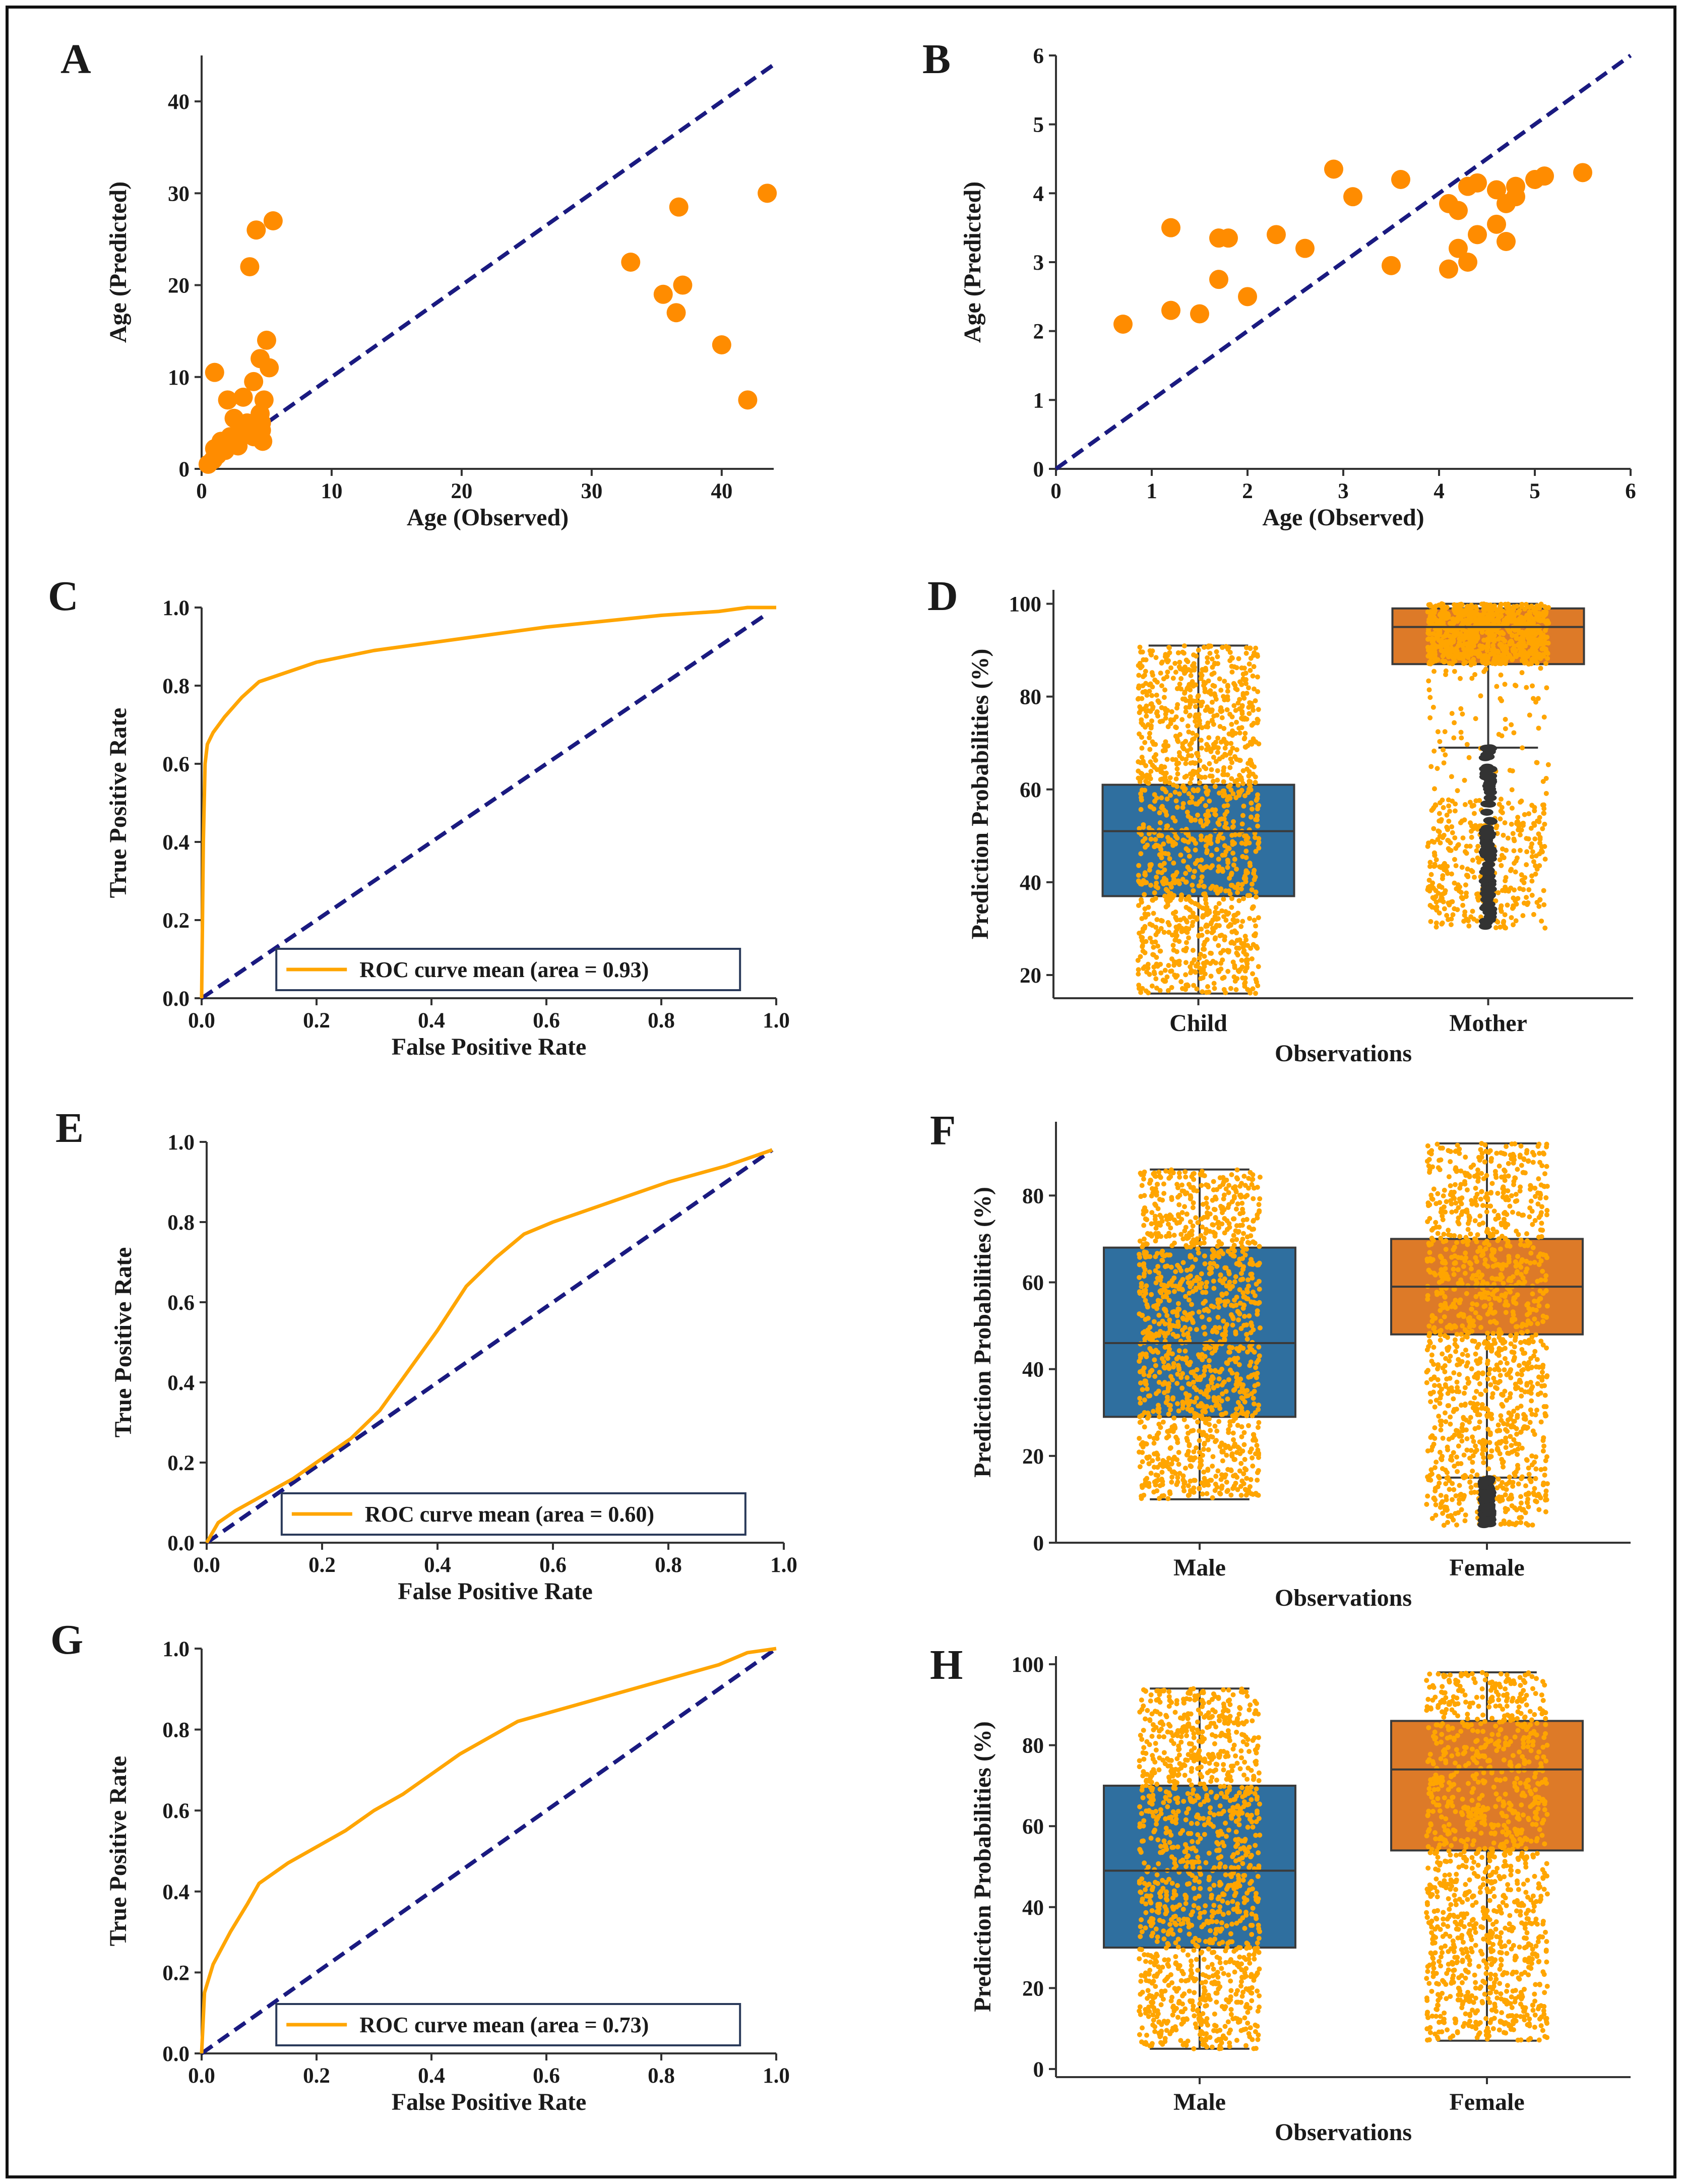 This screenshot has width=1682, height=2184. What do you see at coordinates (1030, 883) in the screenshot?
I see `y-tick-label: 40` at bounding box center [1030, 883].